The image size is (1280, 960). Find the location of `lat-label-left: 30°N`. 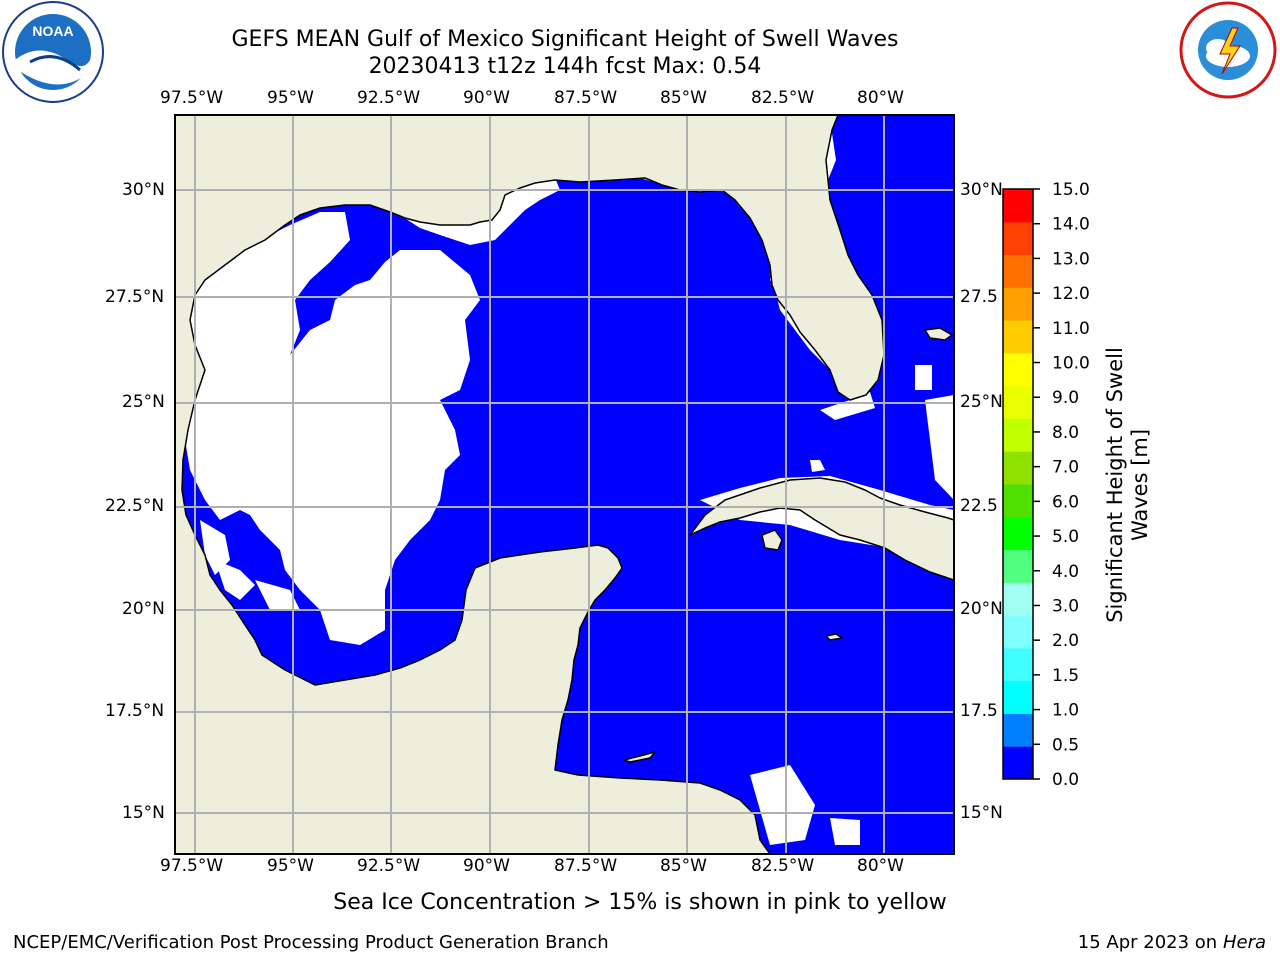

lat-label-left: 30°N is located at coordinates (143, 190).